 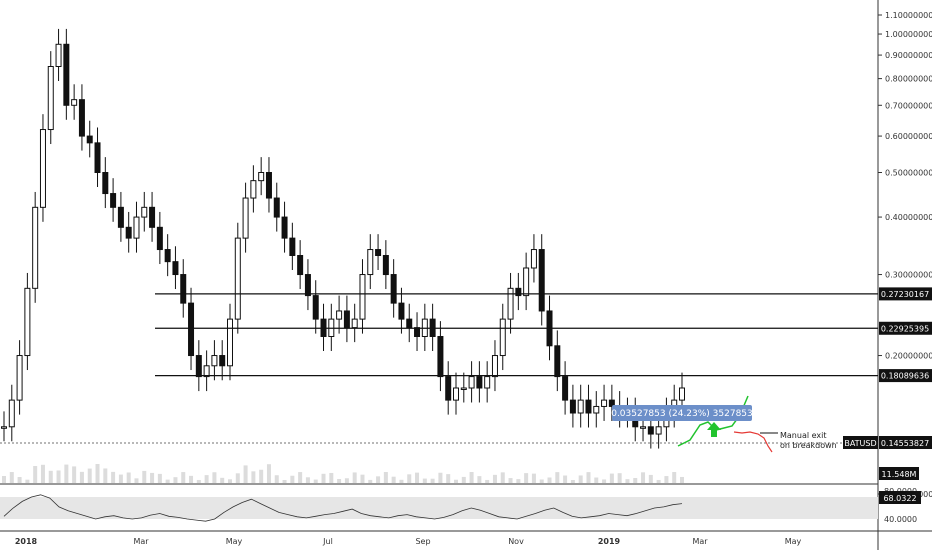 I want to click on price-tick-label: 0.90000000, so click(x=908, y=55).